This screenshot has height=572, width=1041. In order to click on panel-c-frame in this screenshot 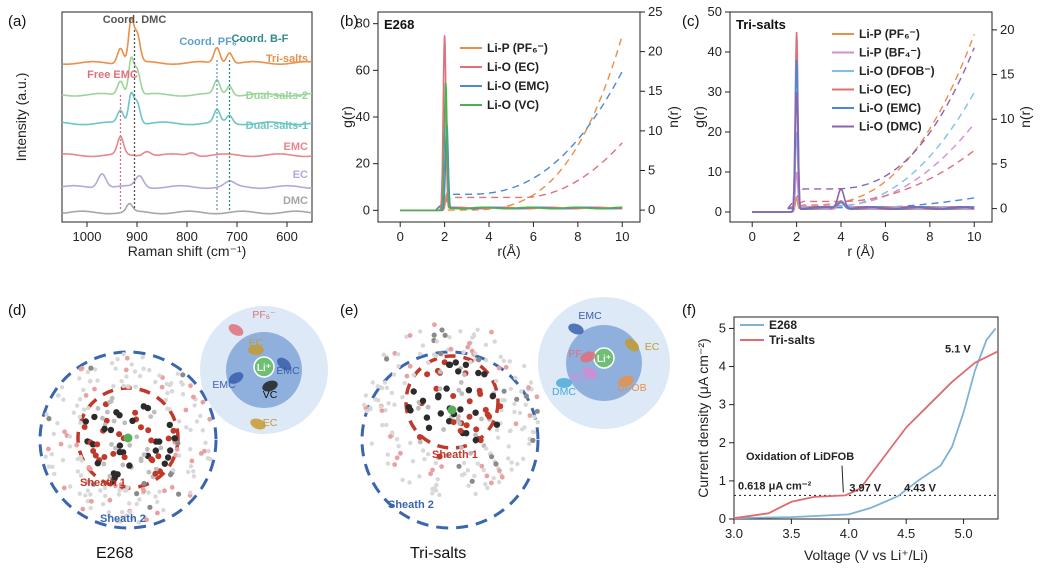, I will do `click(861, 117)`.